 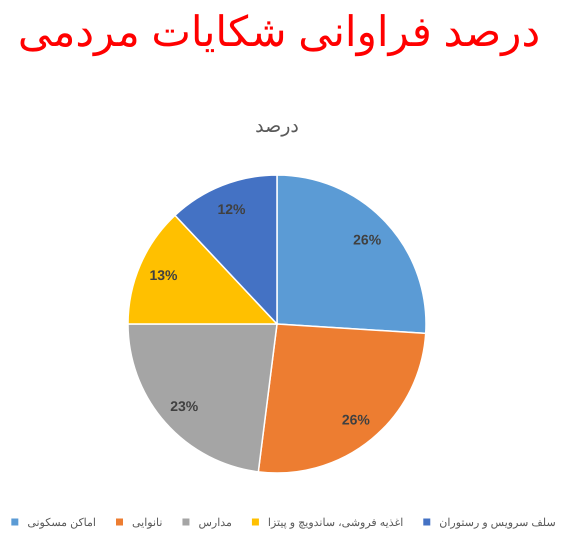 I want to click on subtitle: درصد, so click(x=277, y=126).